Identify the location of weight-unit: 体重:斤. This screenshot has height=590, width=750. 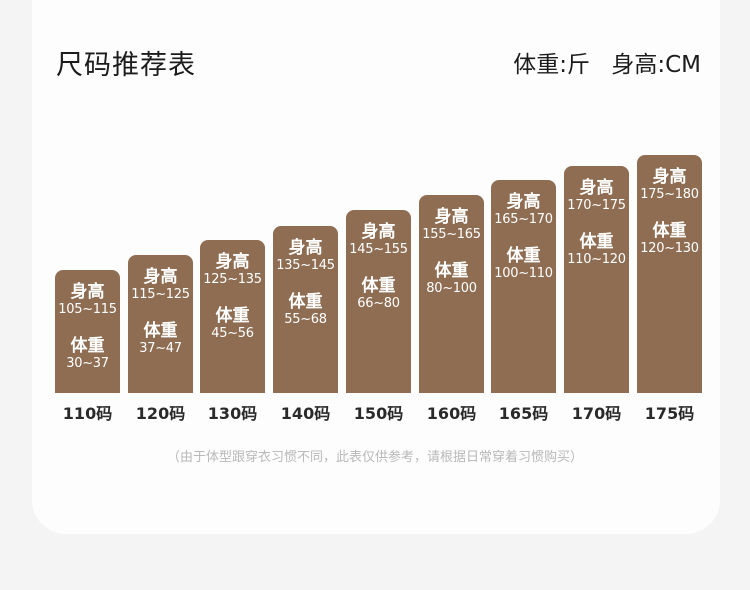
(552, 65).